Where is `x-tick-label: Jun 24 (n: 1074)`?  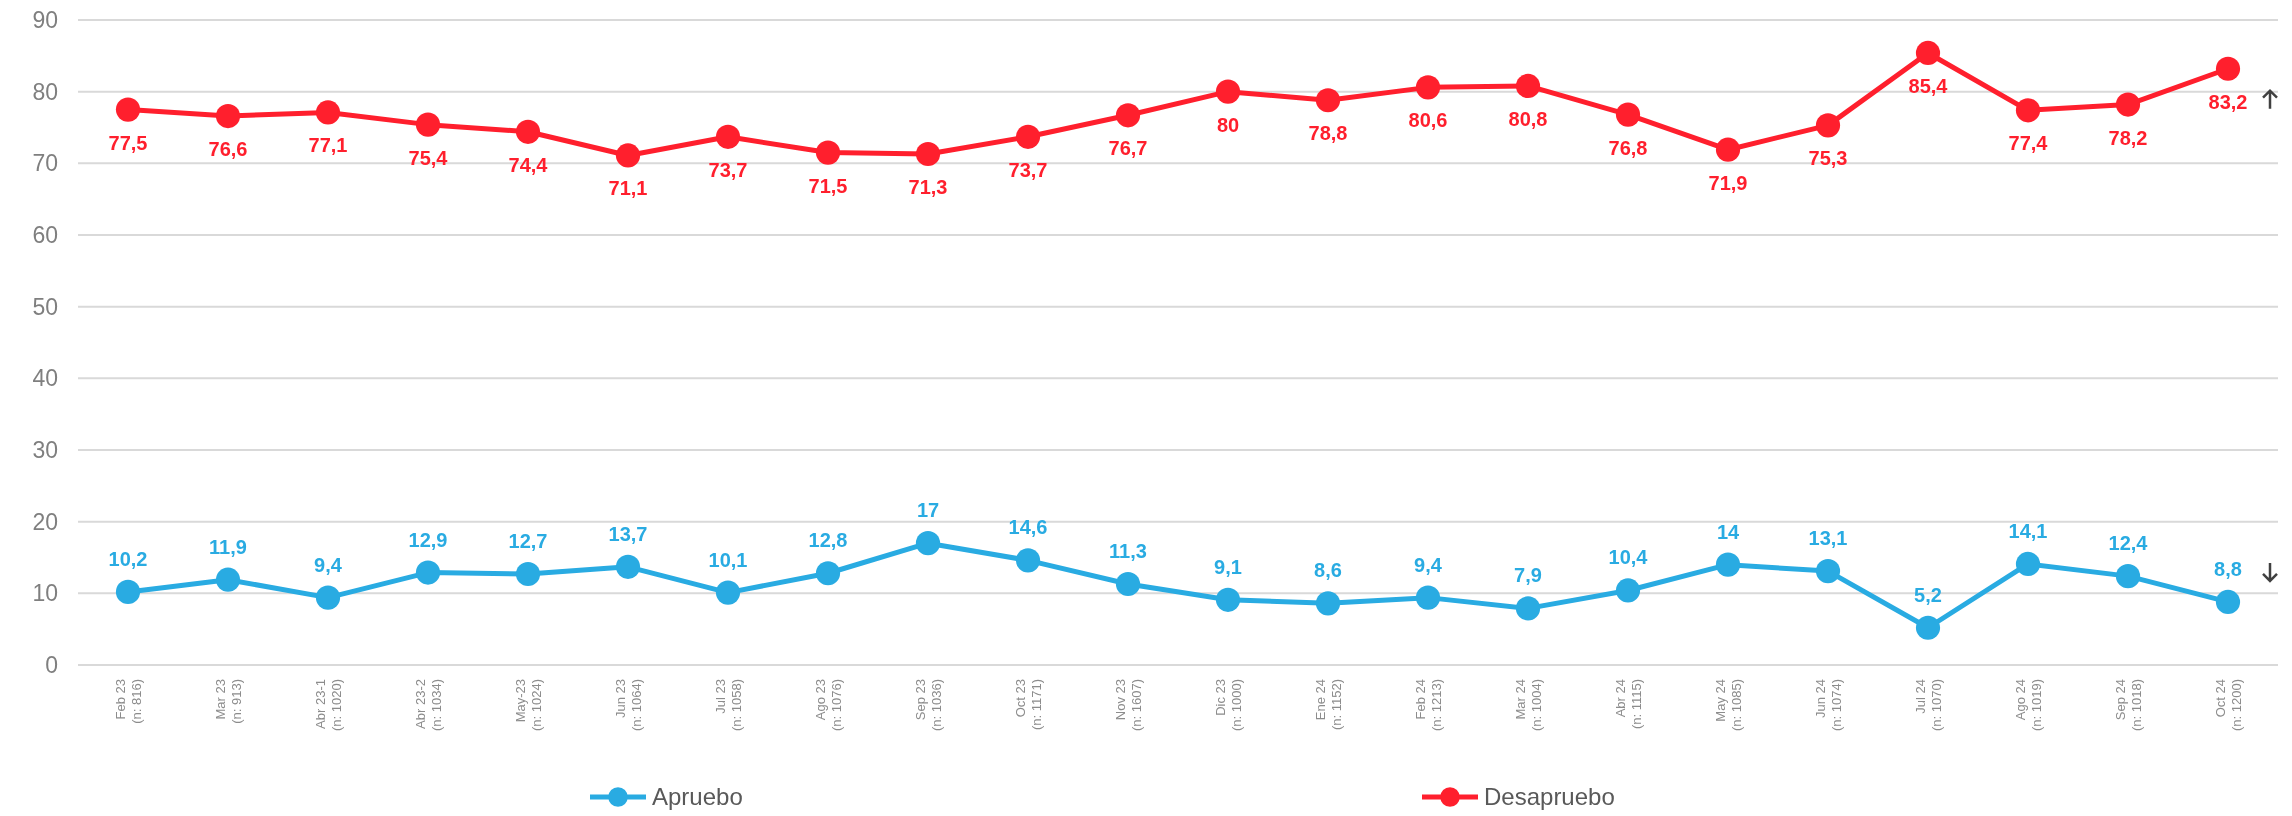
x-tick-label: Jun 24 (n: 1074) is located at coordinates (1828, 705).